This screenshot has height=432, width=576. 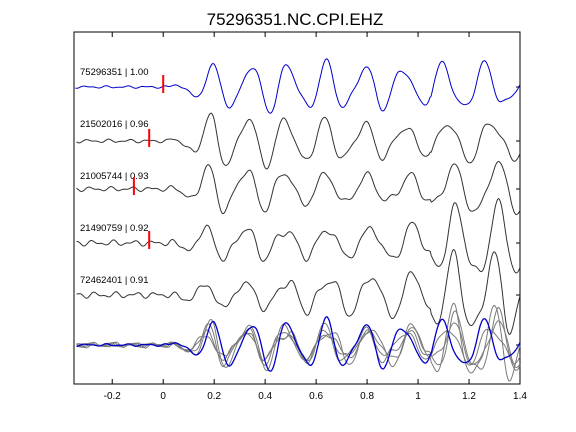 What do you see at coordinates (114, 124) in the screenshot?
I see `trace-label: 21502016 | 0.96` at bounding box center [114, 124].